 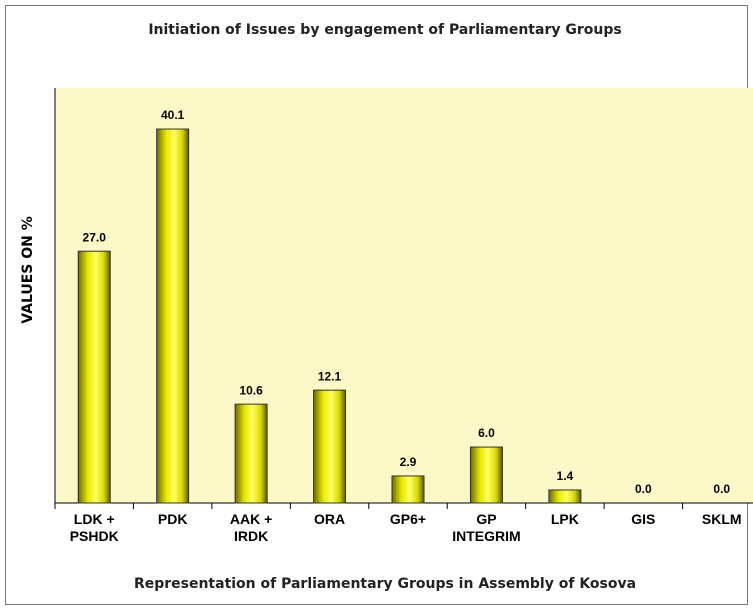 I want to click on x-tick-label: GP INTEGRIM, so click(x=486, y=527).